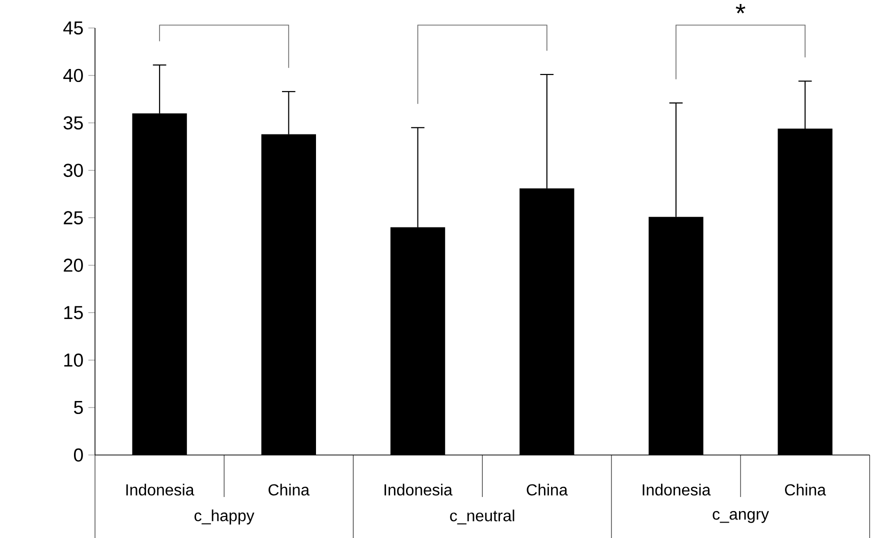  I want to click on y-tick-label: 40, so click(73, 75).